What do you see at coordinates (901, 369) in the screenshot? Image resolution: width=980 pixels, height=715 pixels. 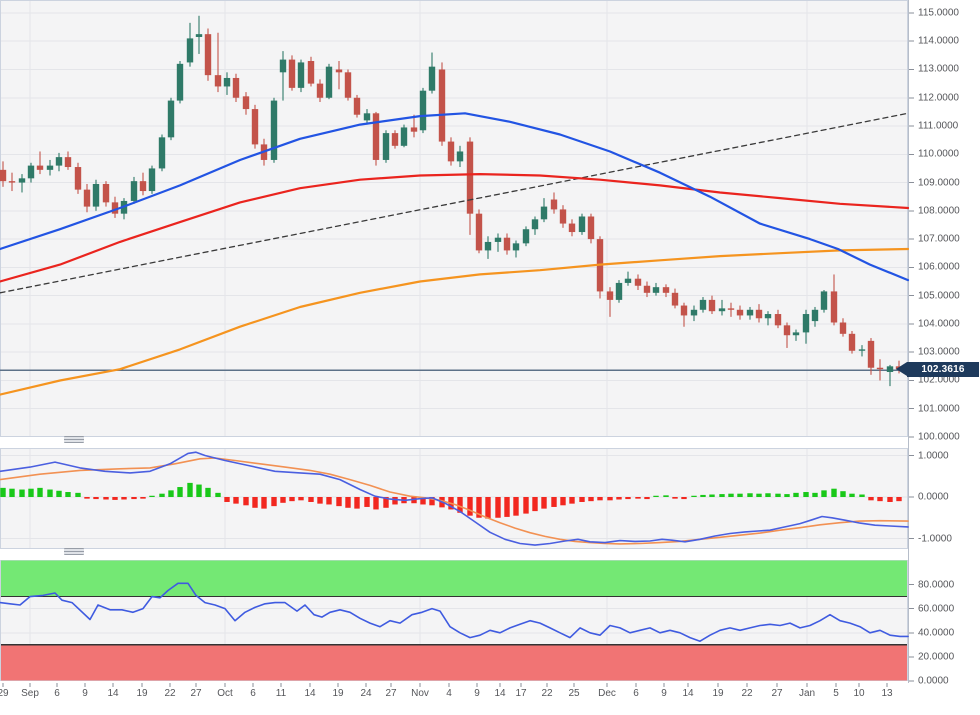 I see `price-tag-arrow` at bounding box center [901, 369].